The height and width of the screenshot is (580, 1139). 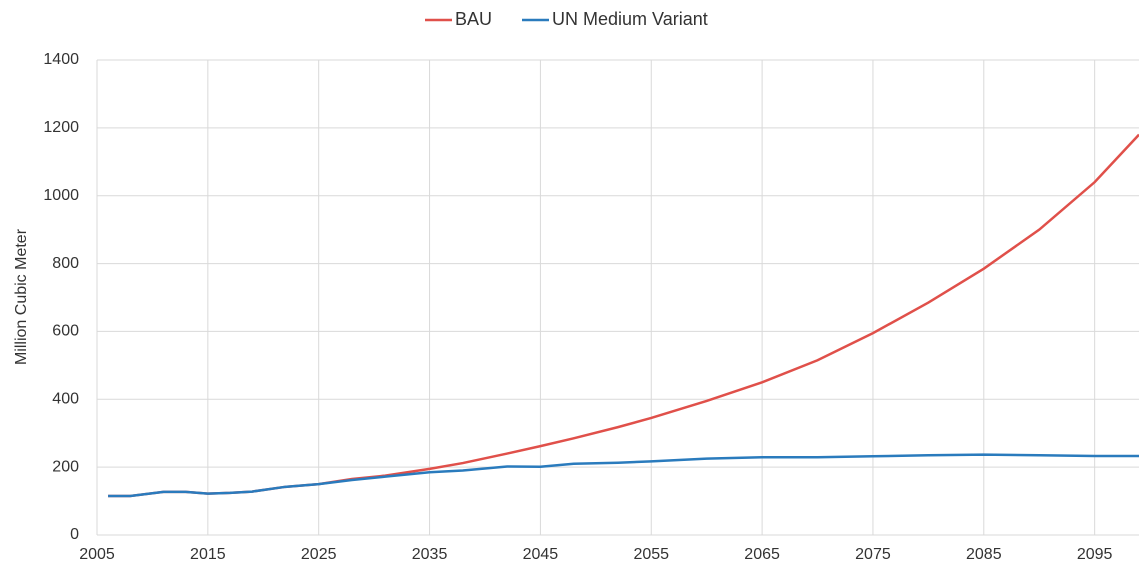 What do you see at coordinates (873, 554) in the screenshot?
I see `x-tick-label: 2075` at bounding box center [873, 554].